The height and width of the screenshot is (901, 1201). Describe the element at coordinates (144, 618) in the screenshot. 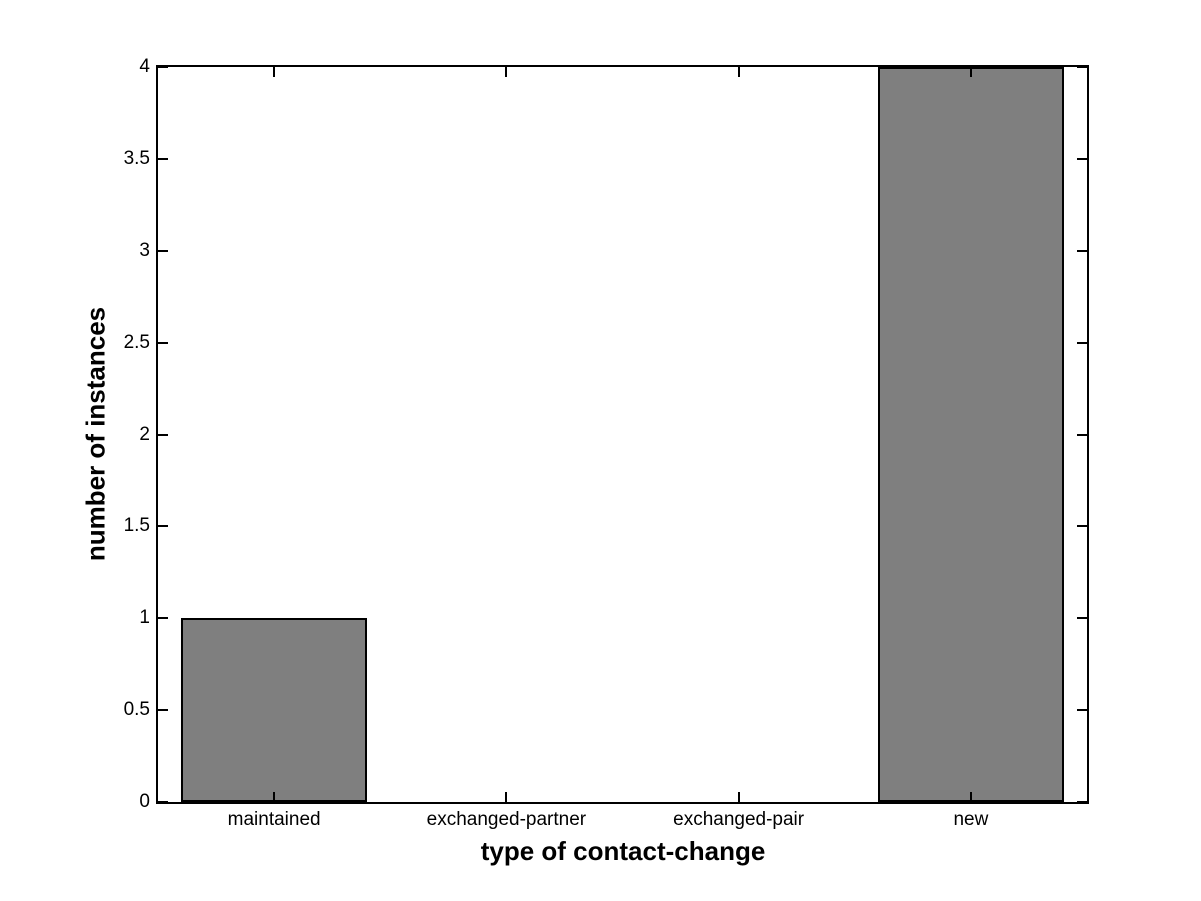

I see `y-tick-label: 1` at that location.